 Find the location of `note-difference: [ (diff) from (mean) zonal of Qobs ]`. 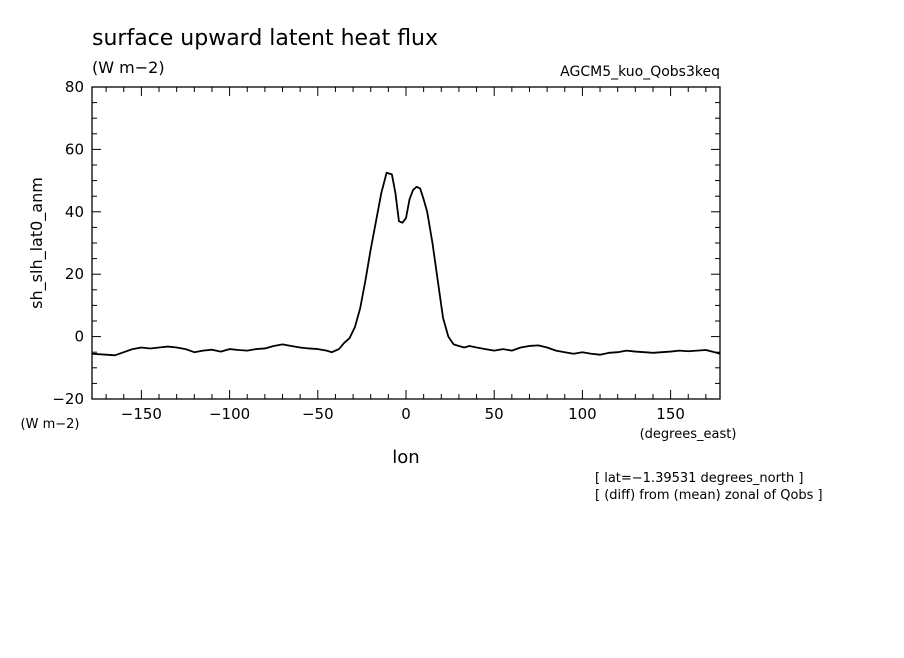

note-difference: [ (diff) from (mean) zonal of Qobs ] is located at coordinates (709, 495).